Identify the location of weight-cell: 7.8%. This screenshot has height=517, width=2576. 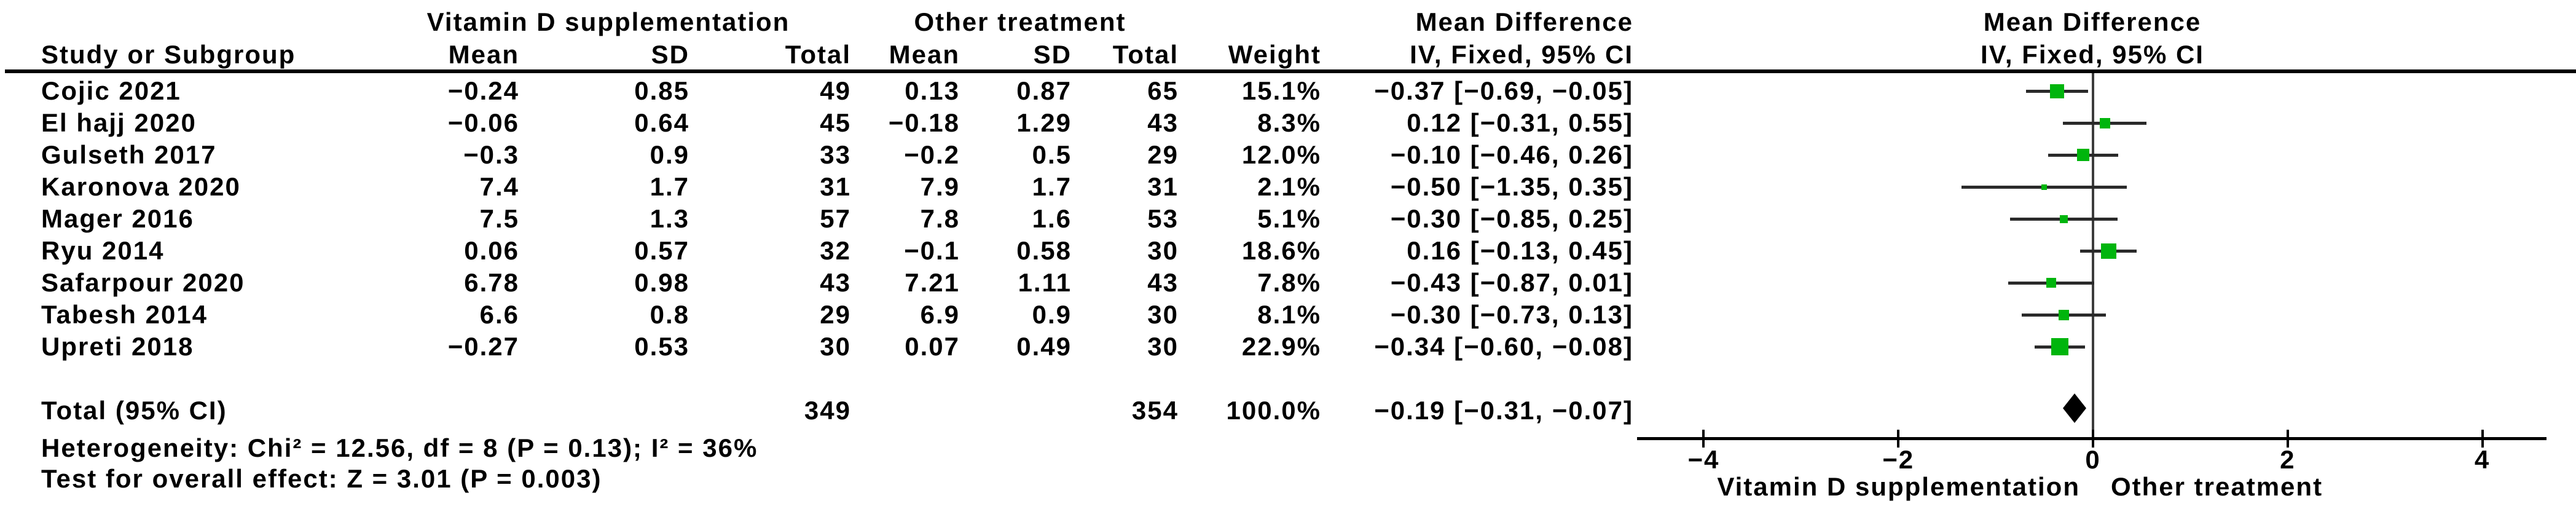
(1289, 282).